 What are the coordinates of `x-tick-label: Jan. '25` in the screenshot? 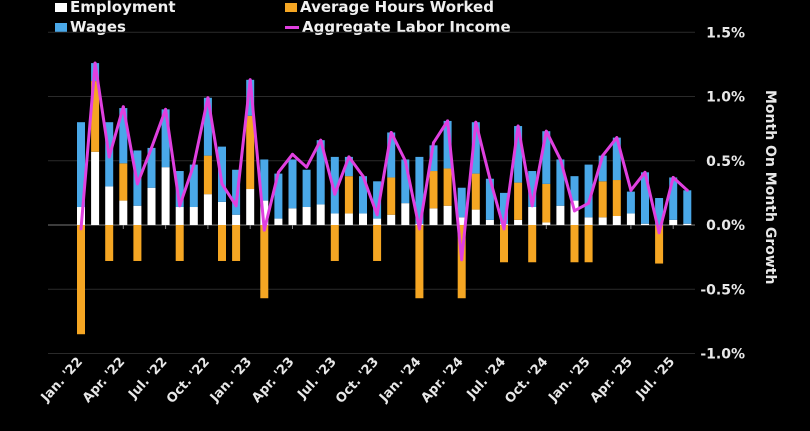 It's located at (569, 380).